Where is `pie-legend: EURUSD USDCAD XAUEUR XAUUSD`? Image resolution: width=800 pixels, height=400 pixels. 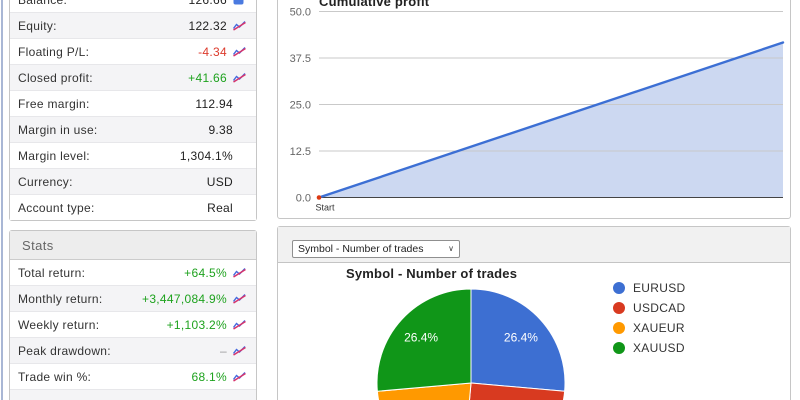 pie-legend: EURUSD USDCAD XAUEUR XAUUSD is located at coordinates (649, 318).